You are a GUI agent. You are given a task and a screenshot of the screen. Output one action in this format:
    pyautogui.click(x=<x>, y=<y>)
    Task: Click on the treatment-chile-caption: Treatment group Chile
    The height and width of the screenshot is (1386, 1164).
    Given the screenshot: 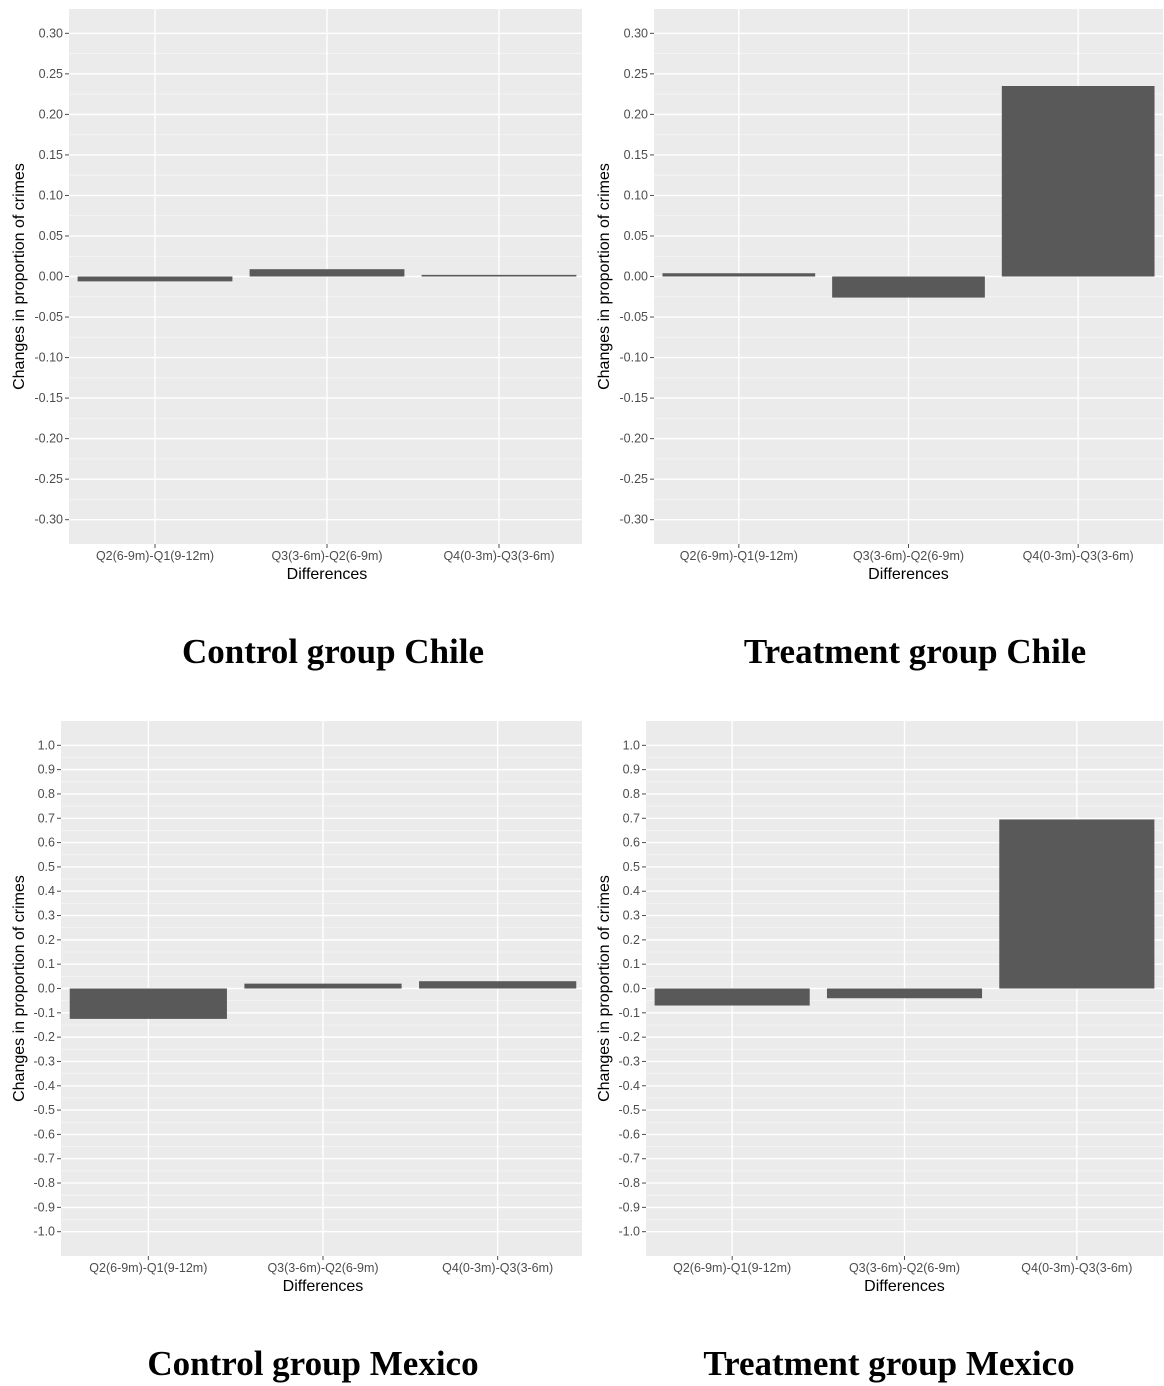 What is the action you would take?
    pyautogui.click(x=915, y=651)
    